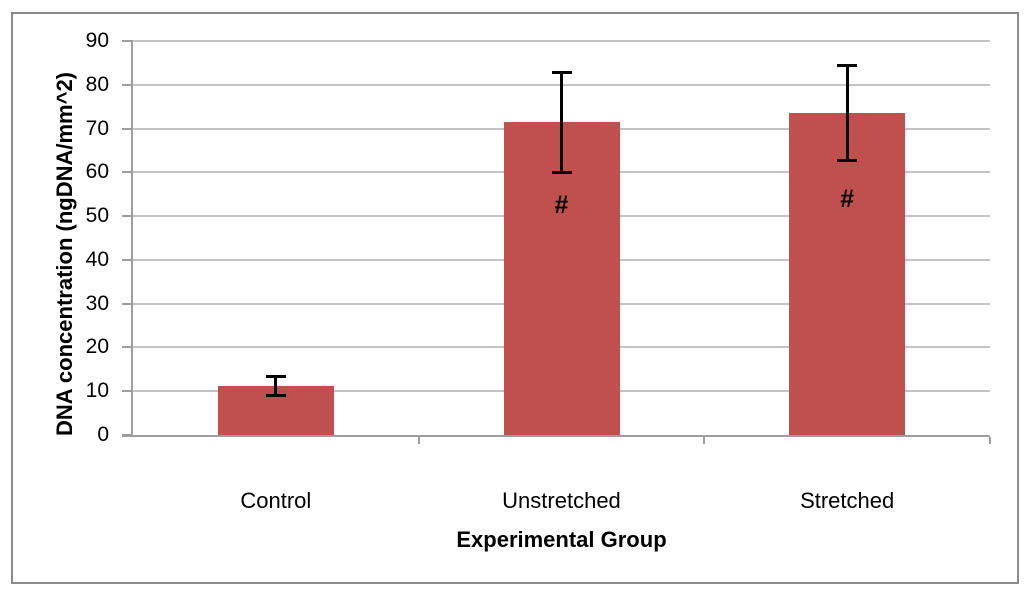 The width and height of the screenshot is (1024, 592). Describe the element at coordinates (97, 84) in the screenshot. I see `y-tick-label-80: 80` at that location.